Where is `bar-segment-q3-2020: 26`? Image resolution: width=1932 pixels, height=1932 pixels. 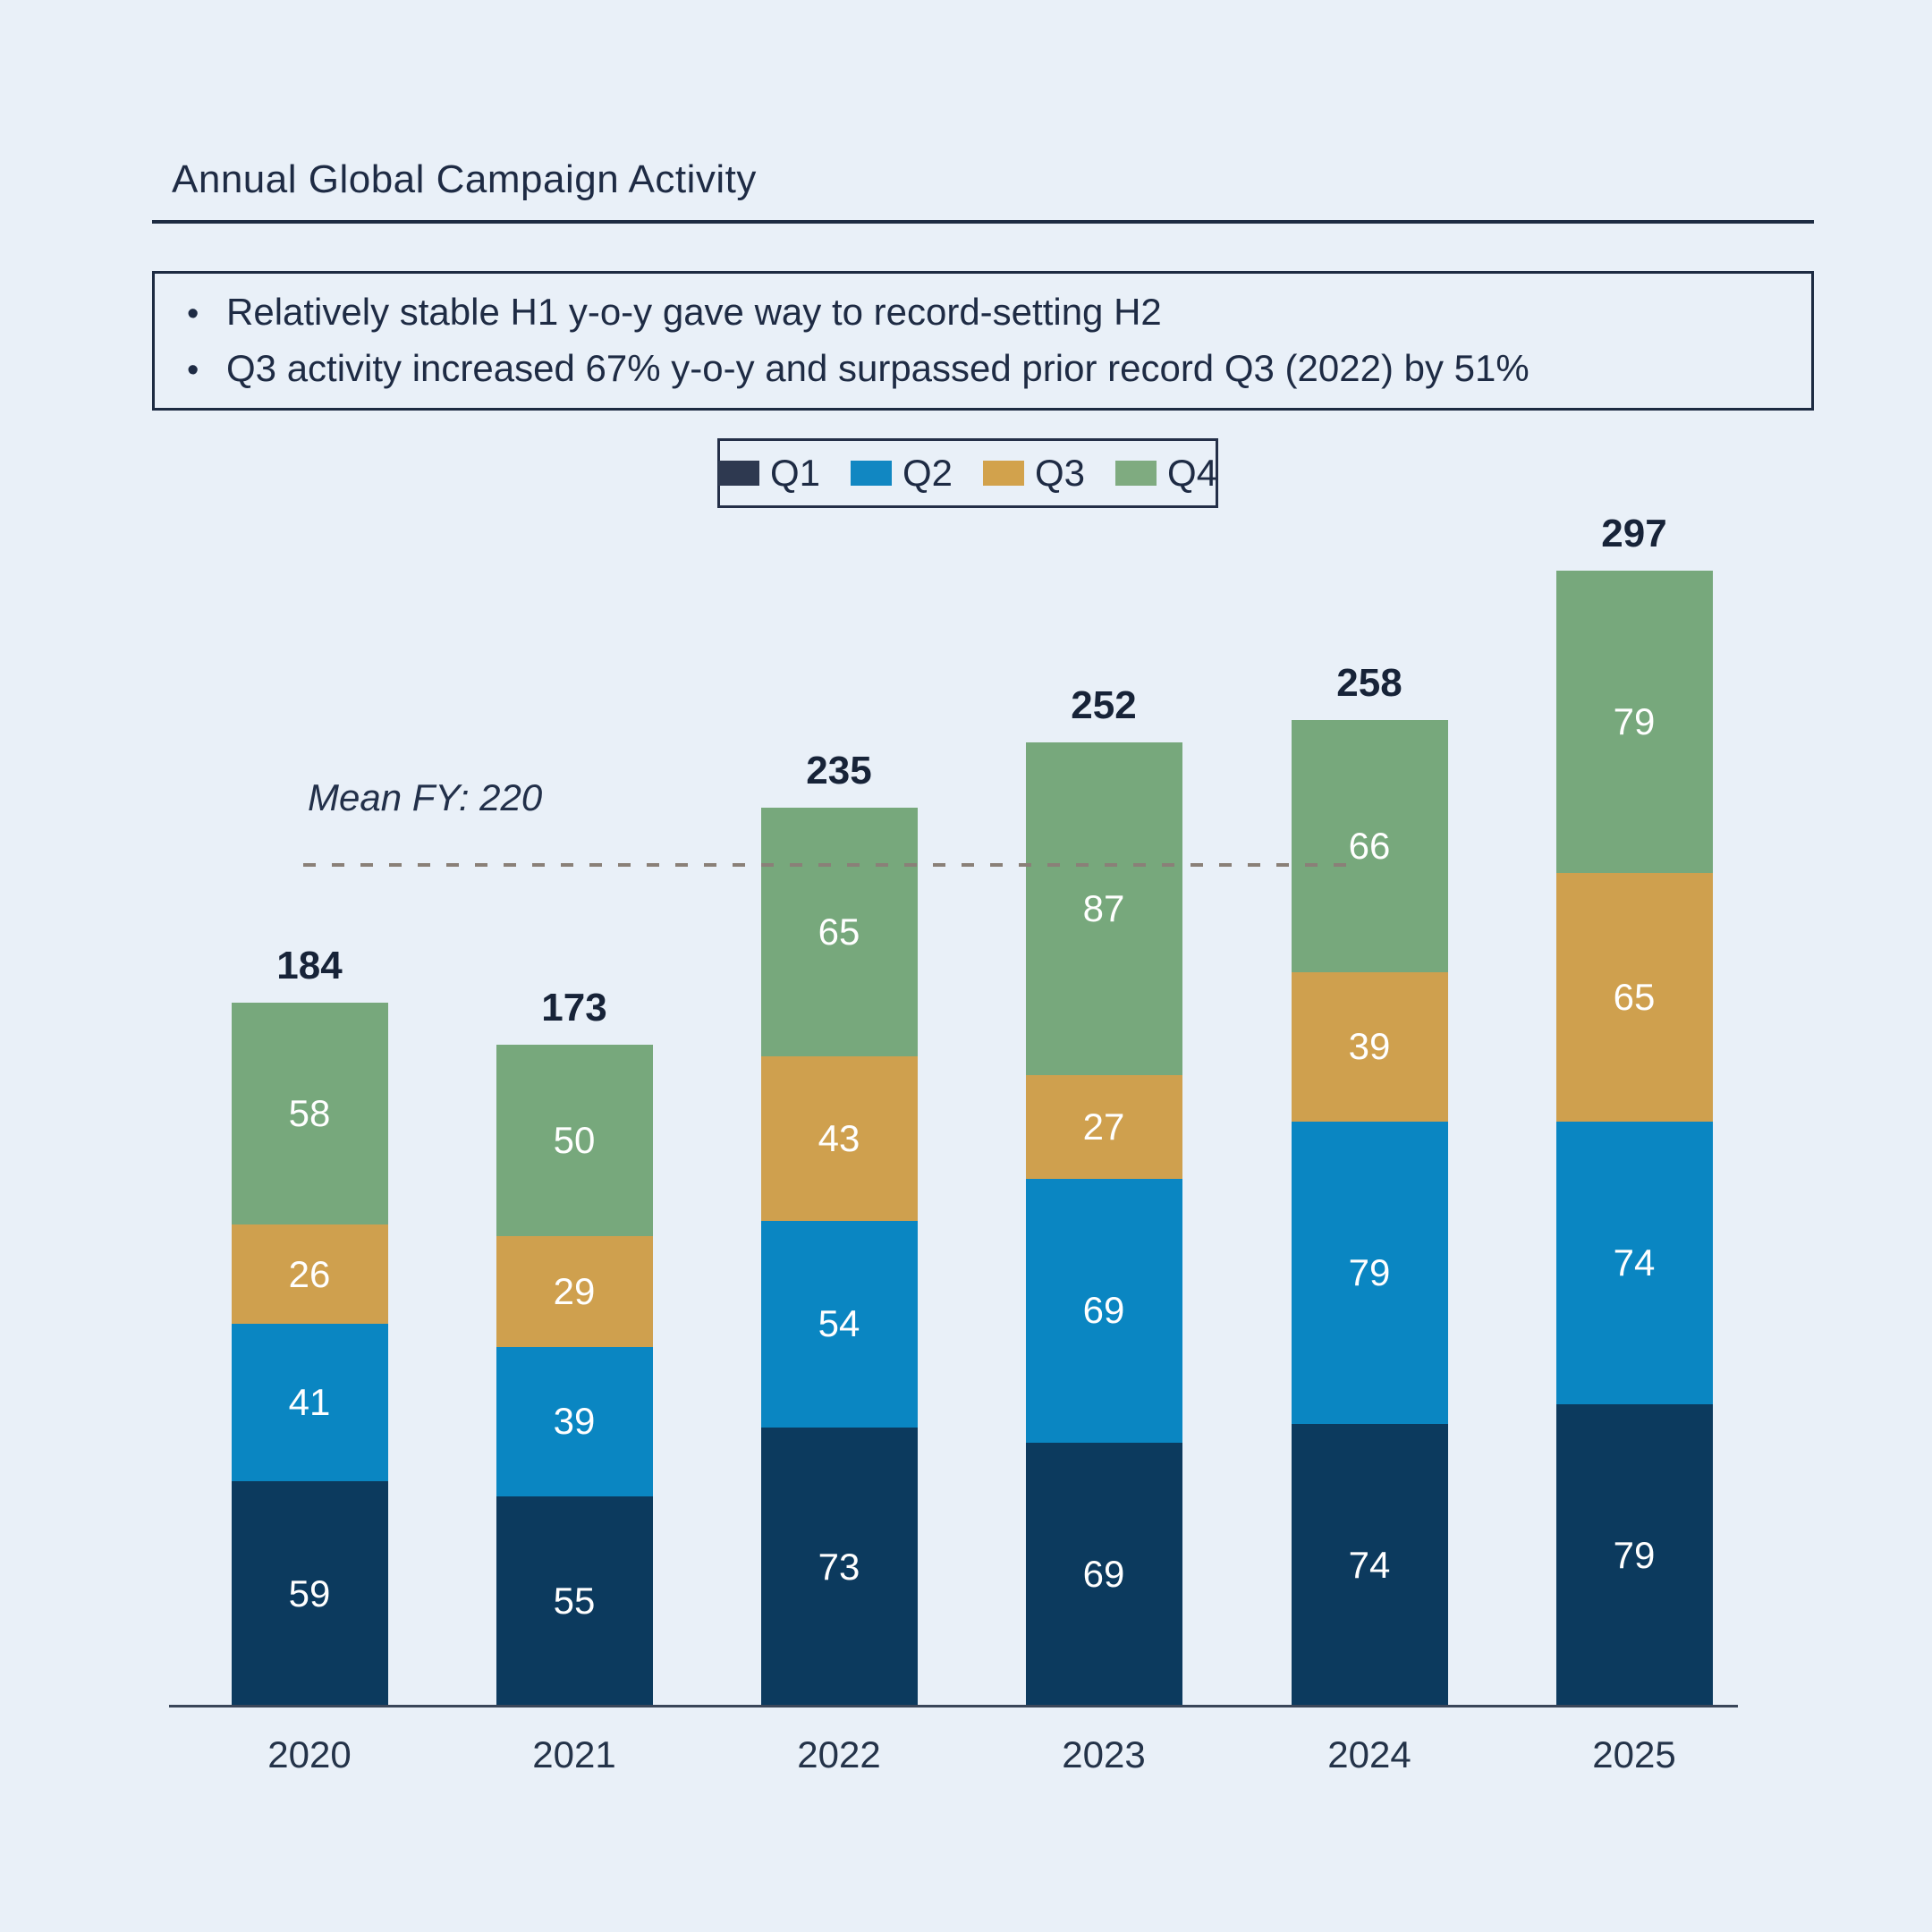
bar-segment-q3-2020: 26 is located at coordinates (309, 1274).